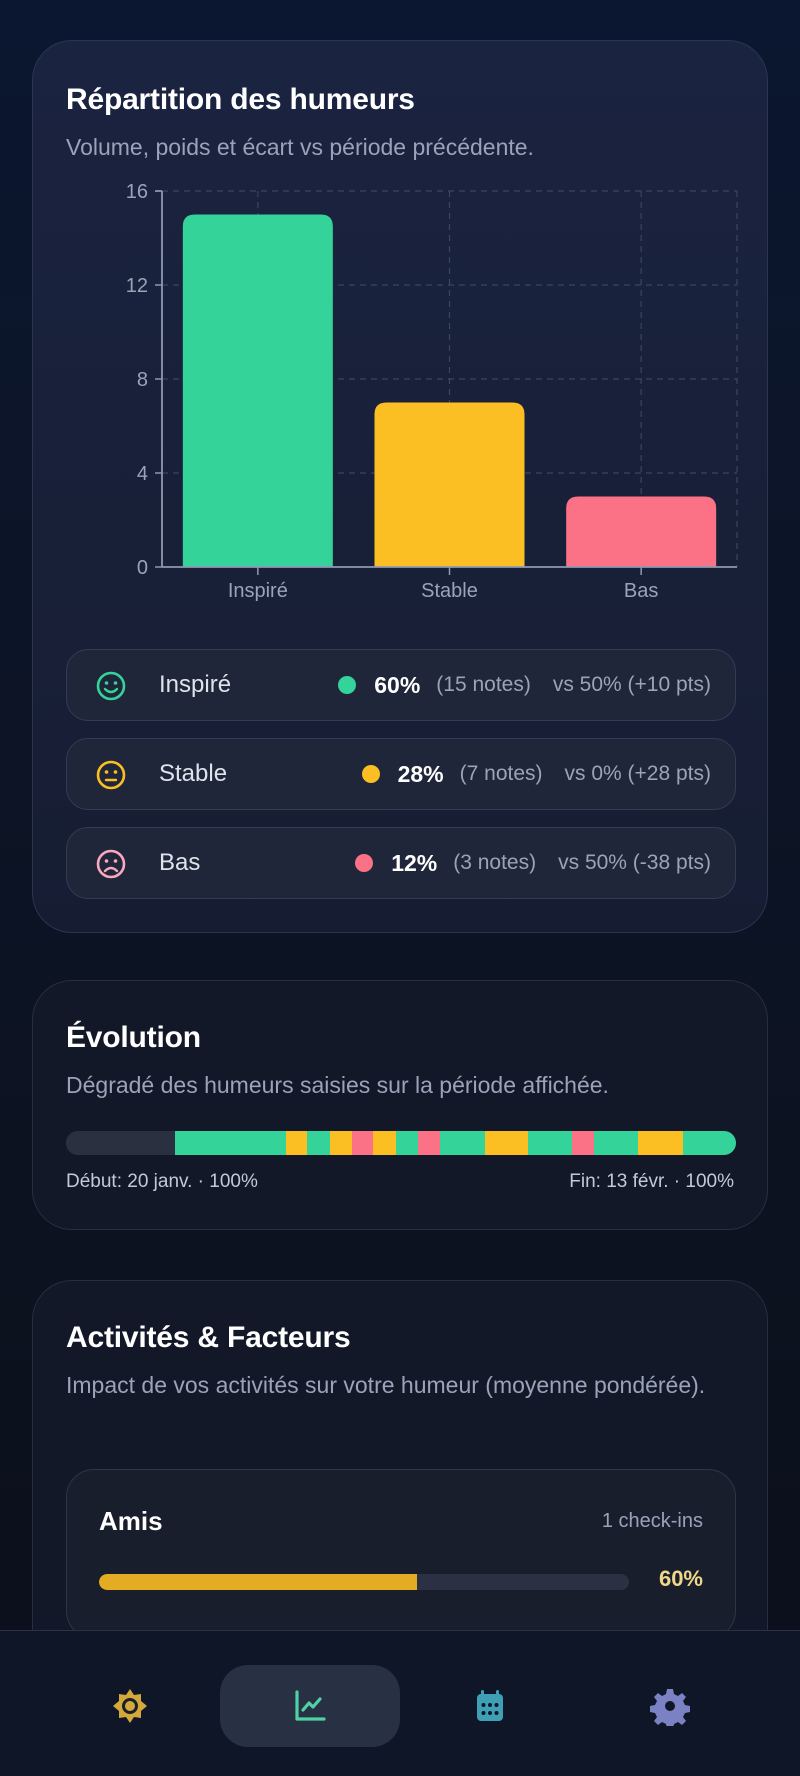 This screenshot has width=800, height=1776. I want to click on mood-percent: 28%, so click(420, 773).